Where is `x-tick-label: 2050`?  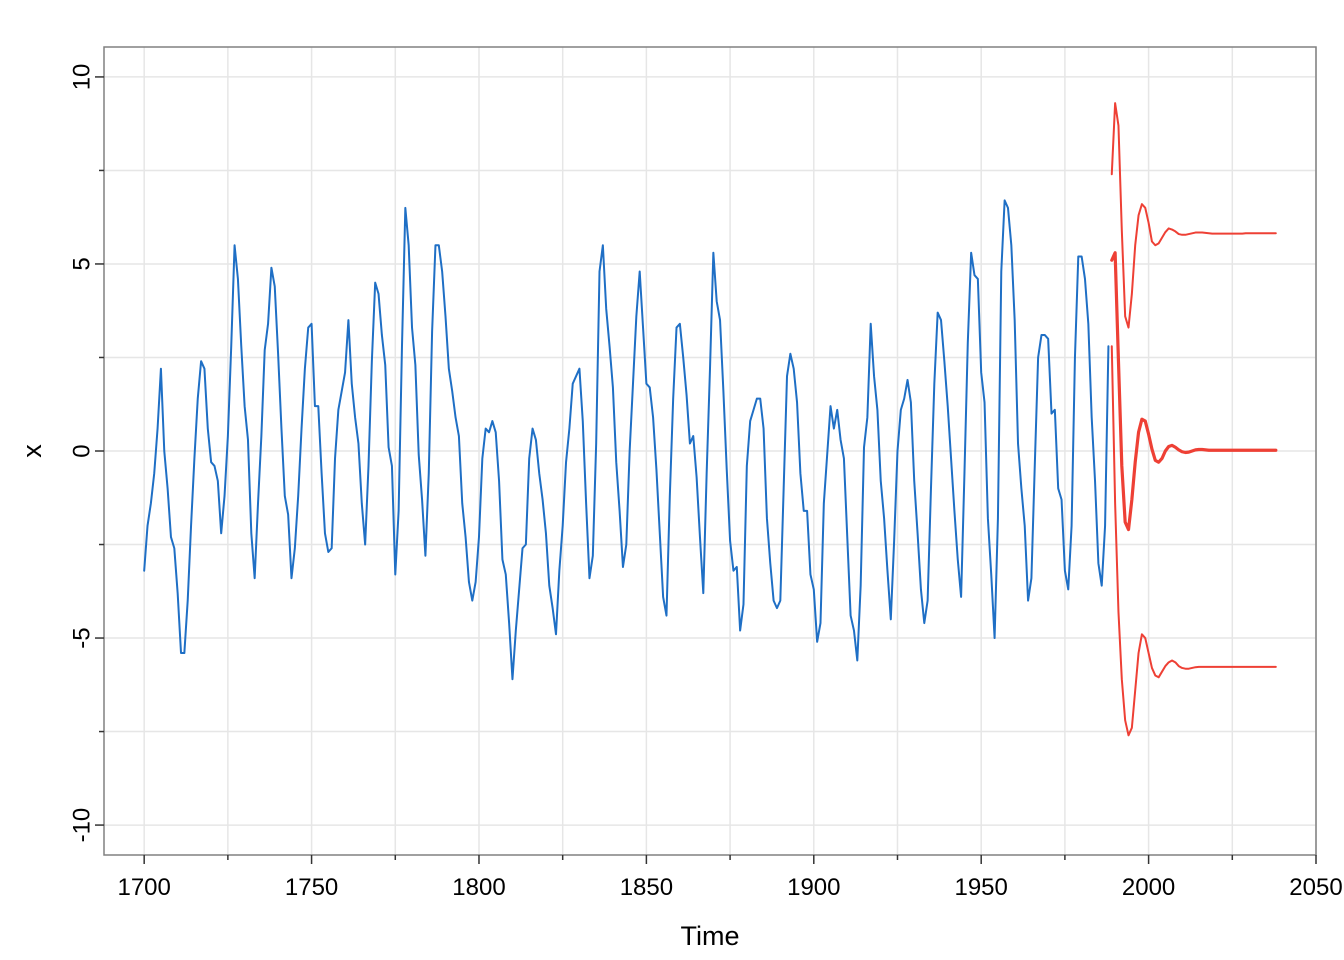 x-tick-label: 2050 is located at coordinates (1315, 887).